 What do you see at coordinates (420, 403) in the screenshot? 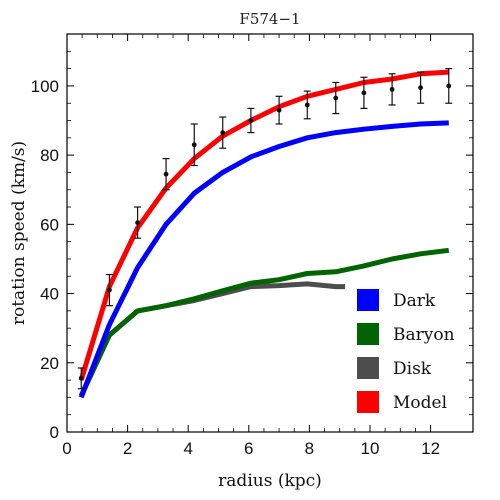
I see `legend-label-model: Model` at bounding box center [420, 403].